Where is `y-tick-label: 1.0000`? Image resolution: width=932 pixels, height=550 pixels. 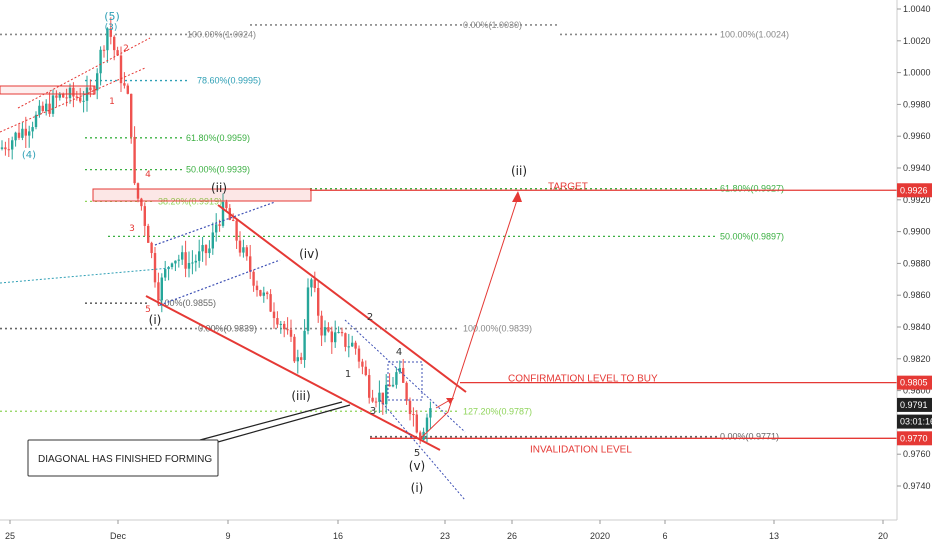
y-tick-label: 1.0000 is located at coordinates (917, 73).